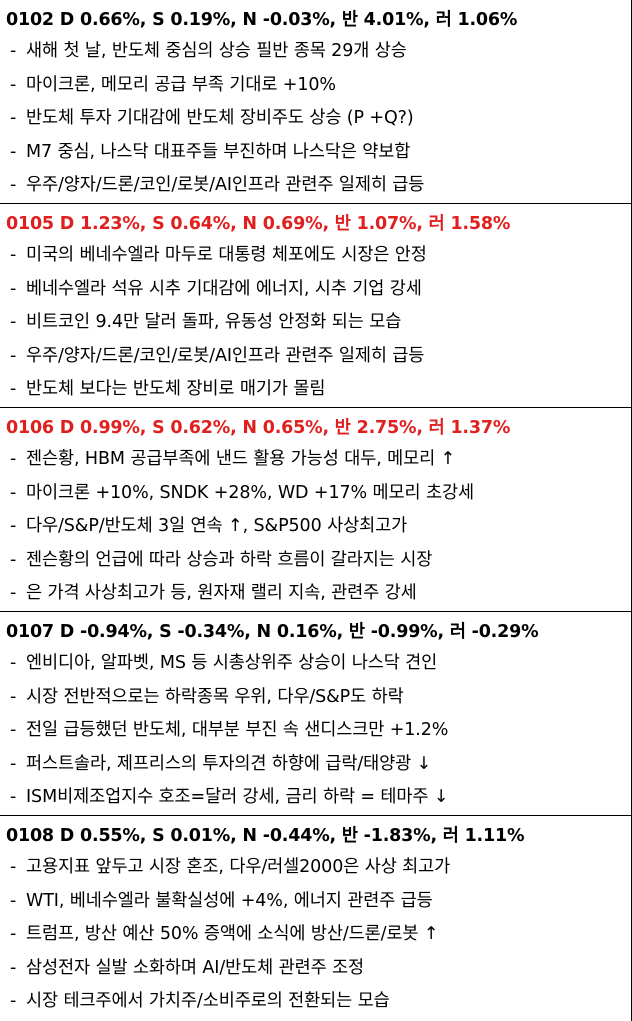 The height and width of the screenshot is (1021, 632). What do you see at coordinates (229, 900) in the screenshot?
I see `list-item-text: WTI, 베네수엘라 불확실성에 +4%, 에너지 관련주 급등` at bounding box center [229, 900].